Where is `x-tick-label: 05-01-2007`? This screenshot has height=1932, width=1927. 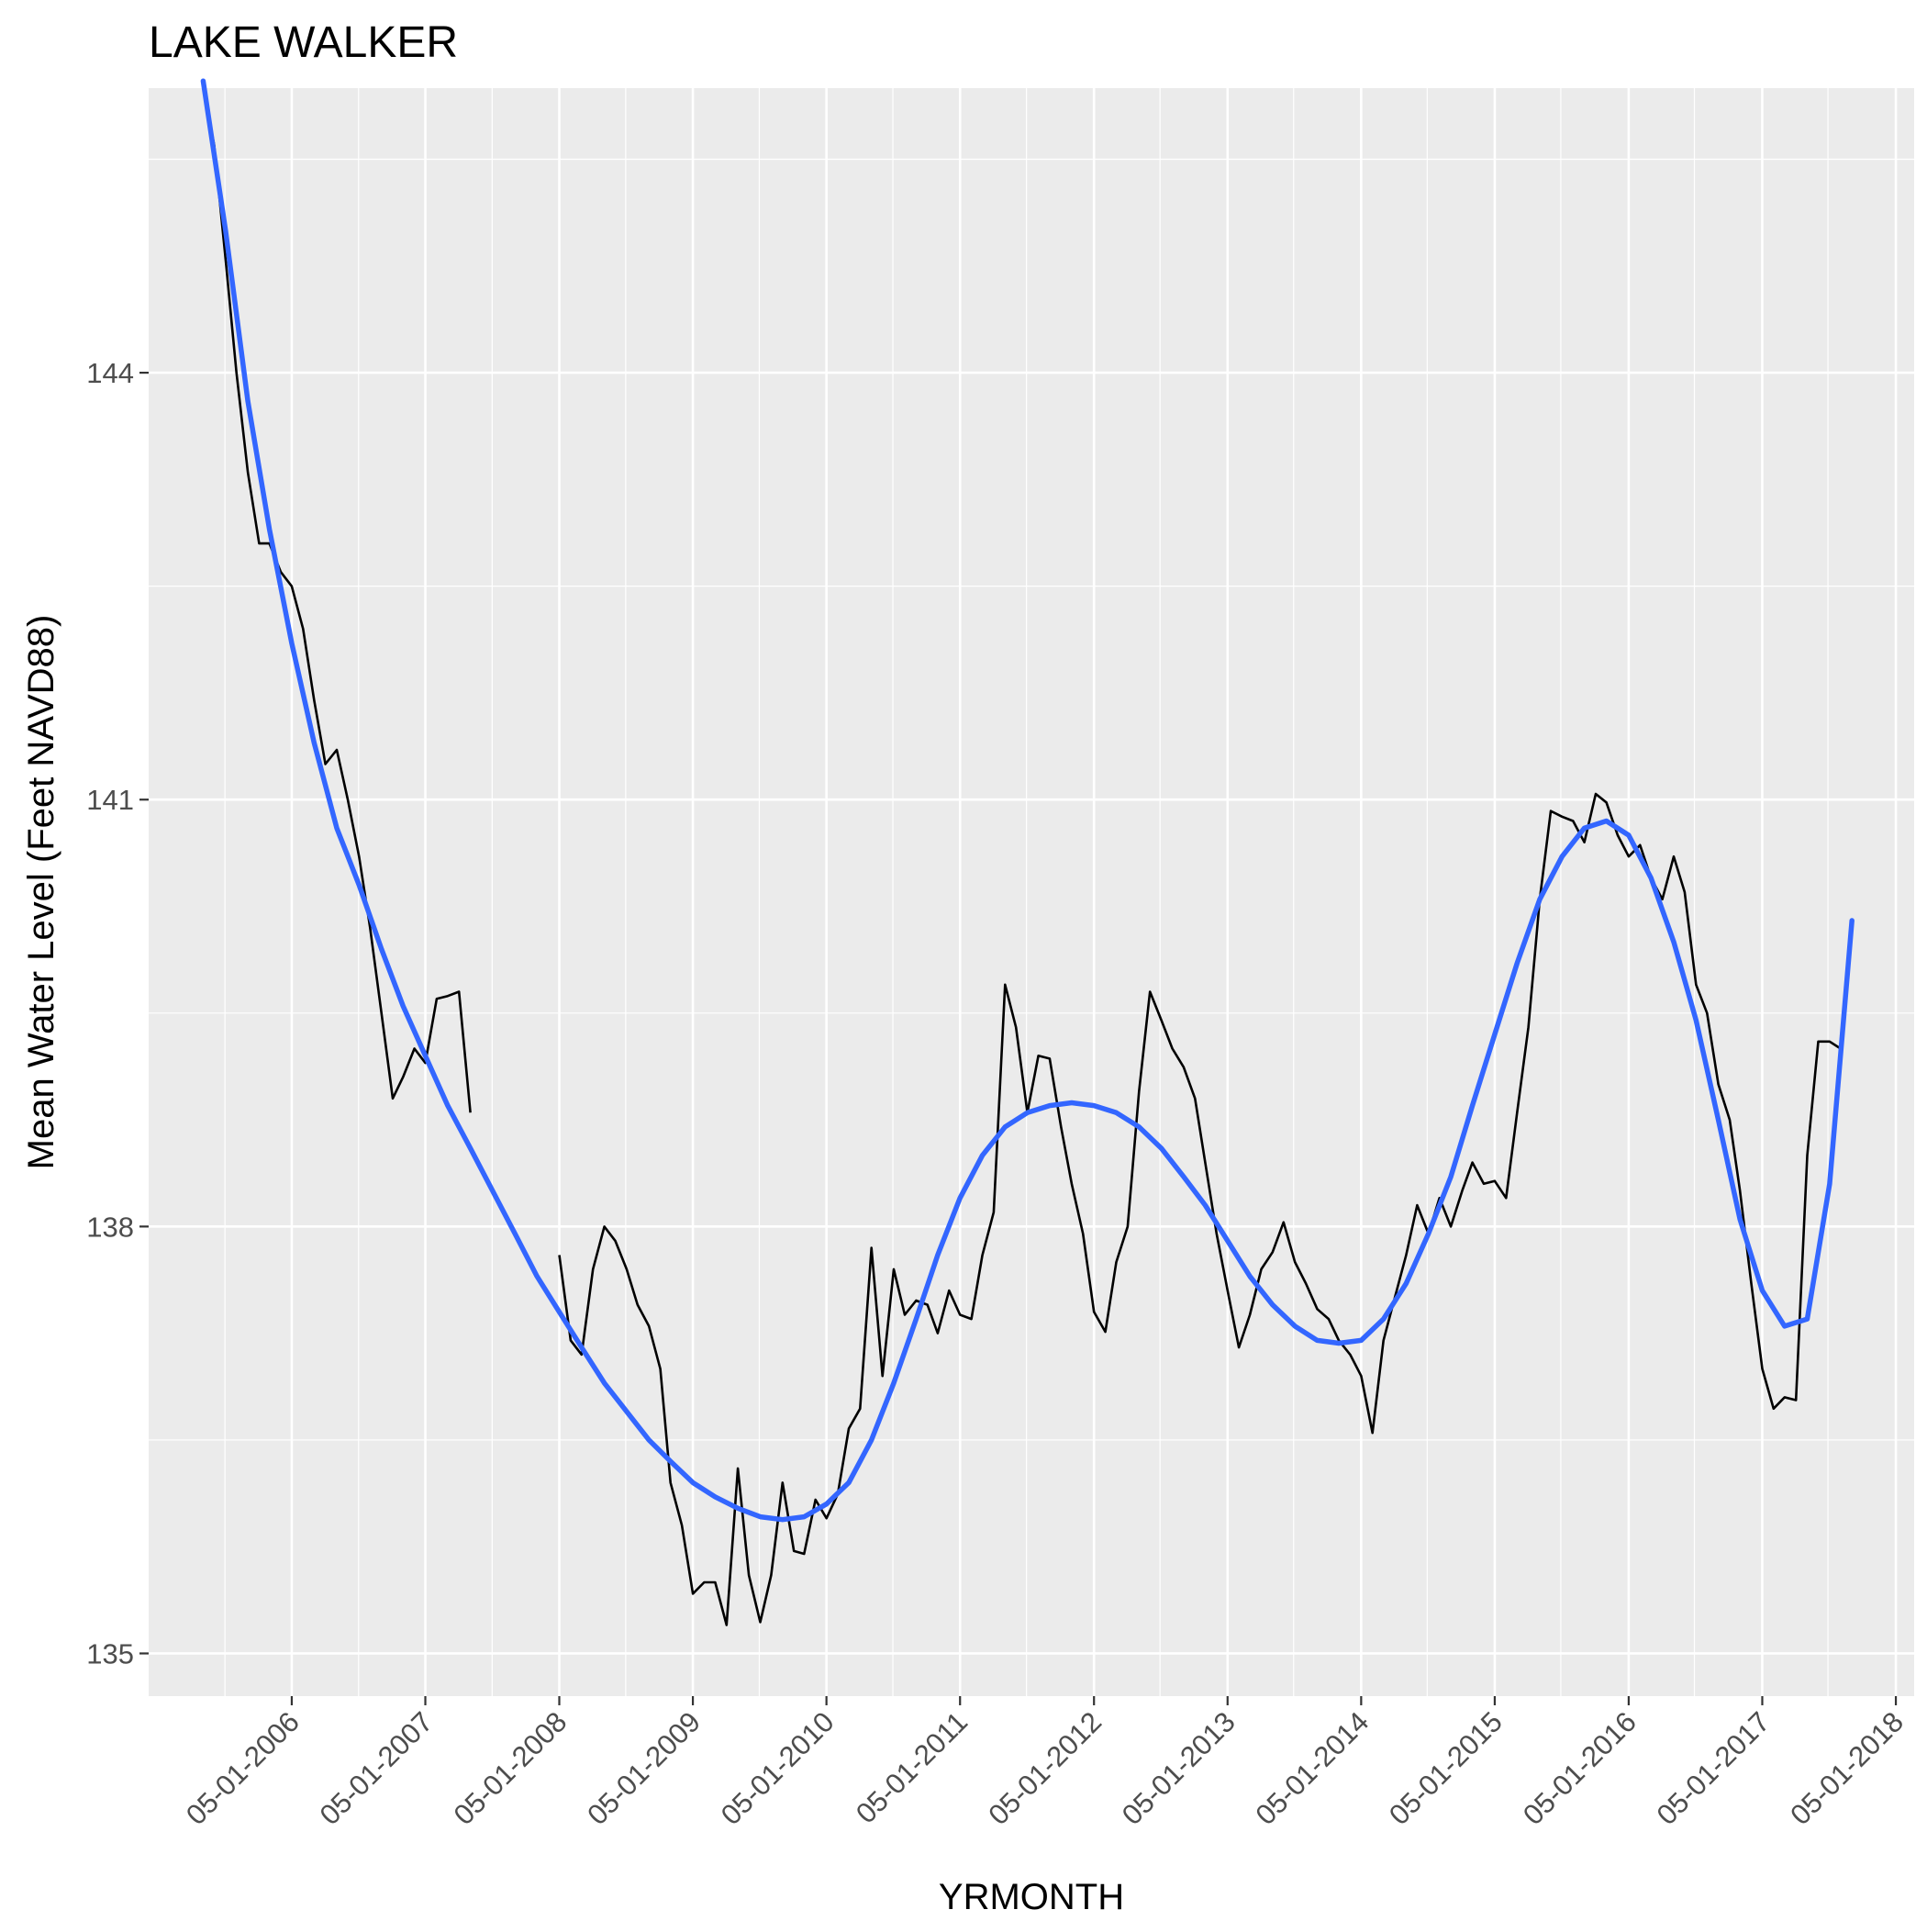 x-tick-label: 05-01-2007 is located at coordinates (377, 1768).